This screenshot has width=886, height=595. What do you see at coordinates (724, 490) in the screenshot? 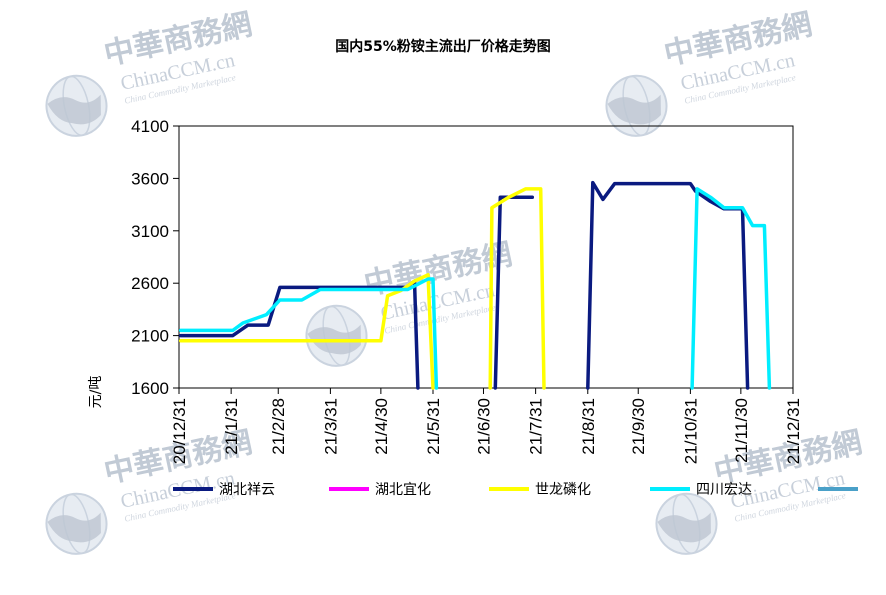
I see `legend-label: 四川宏达` at bounding box center [724, 490].